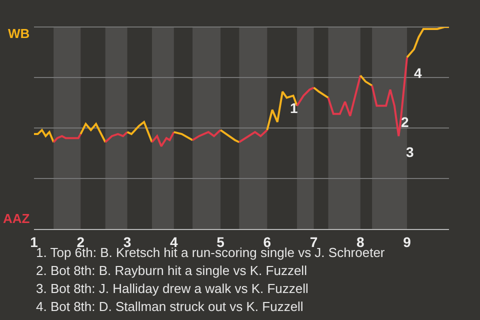 Image resolution: width=480 pixels, height=320 pixels. What do you see at coordinates (172, 288) in the screenshot?
I see `text: 3. Bot 8th: J. Halliday drew a walk vs K. Fuzzell` at bounding box center [172, 288].